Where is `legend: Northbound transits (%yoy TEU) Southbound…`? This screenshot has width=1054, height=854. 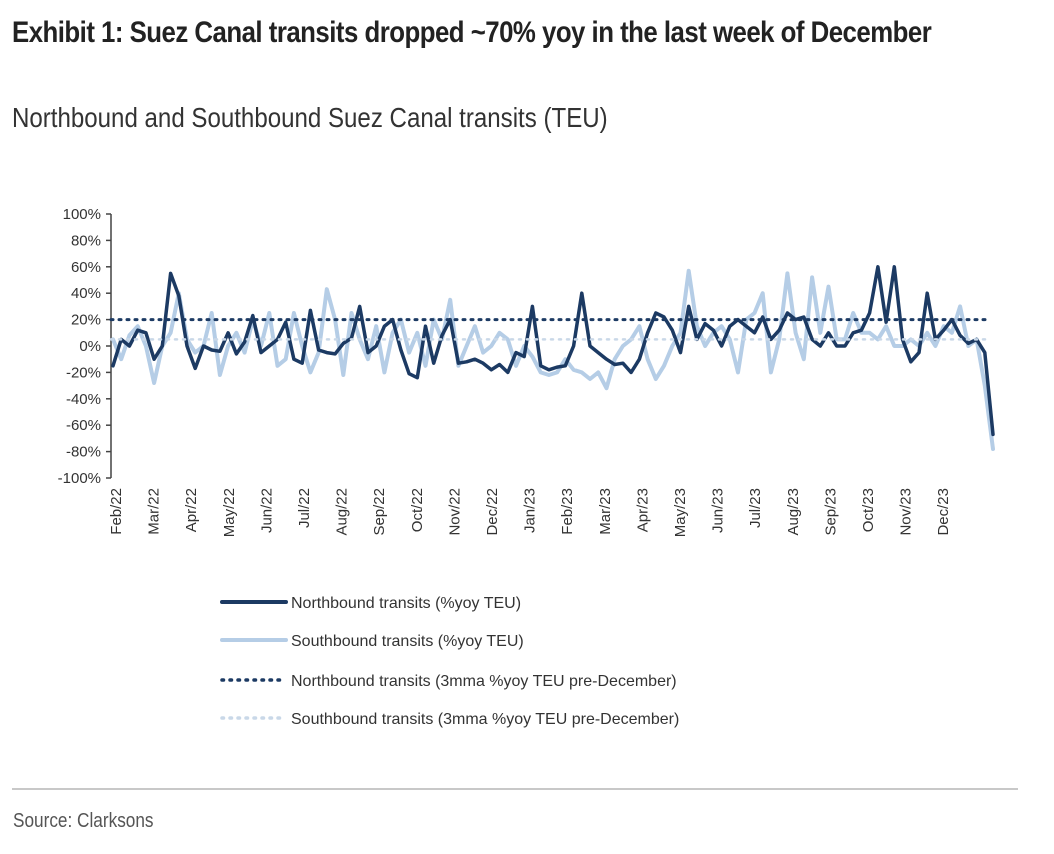
legend: Northbound transits (%yoy TEU) Southbound… is located at coordinates (449, 661).